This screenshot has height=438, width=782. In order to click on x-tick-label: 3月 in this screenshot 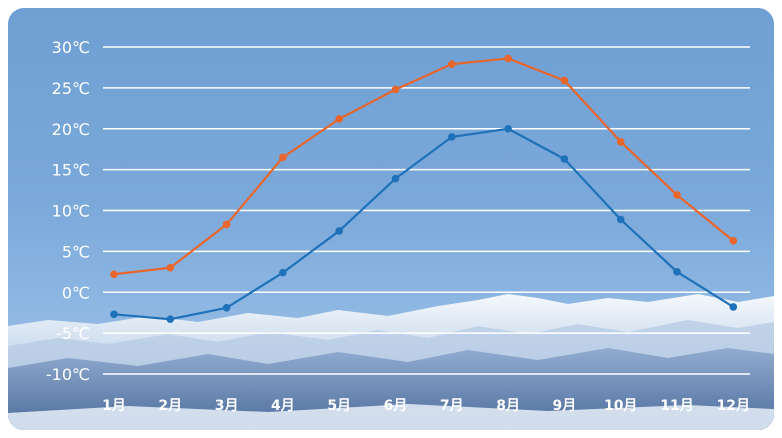, I will do `click(227, 406)`.